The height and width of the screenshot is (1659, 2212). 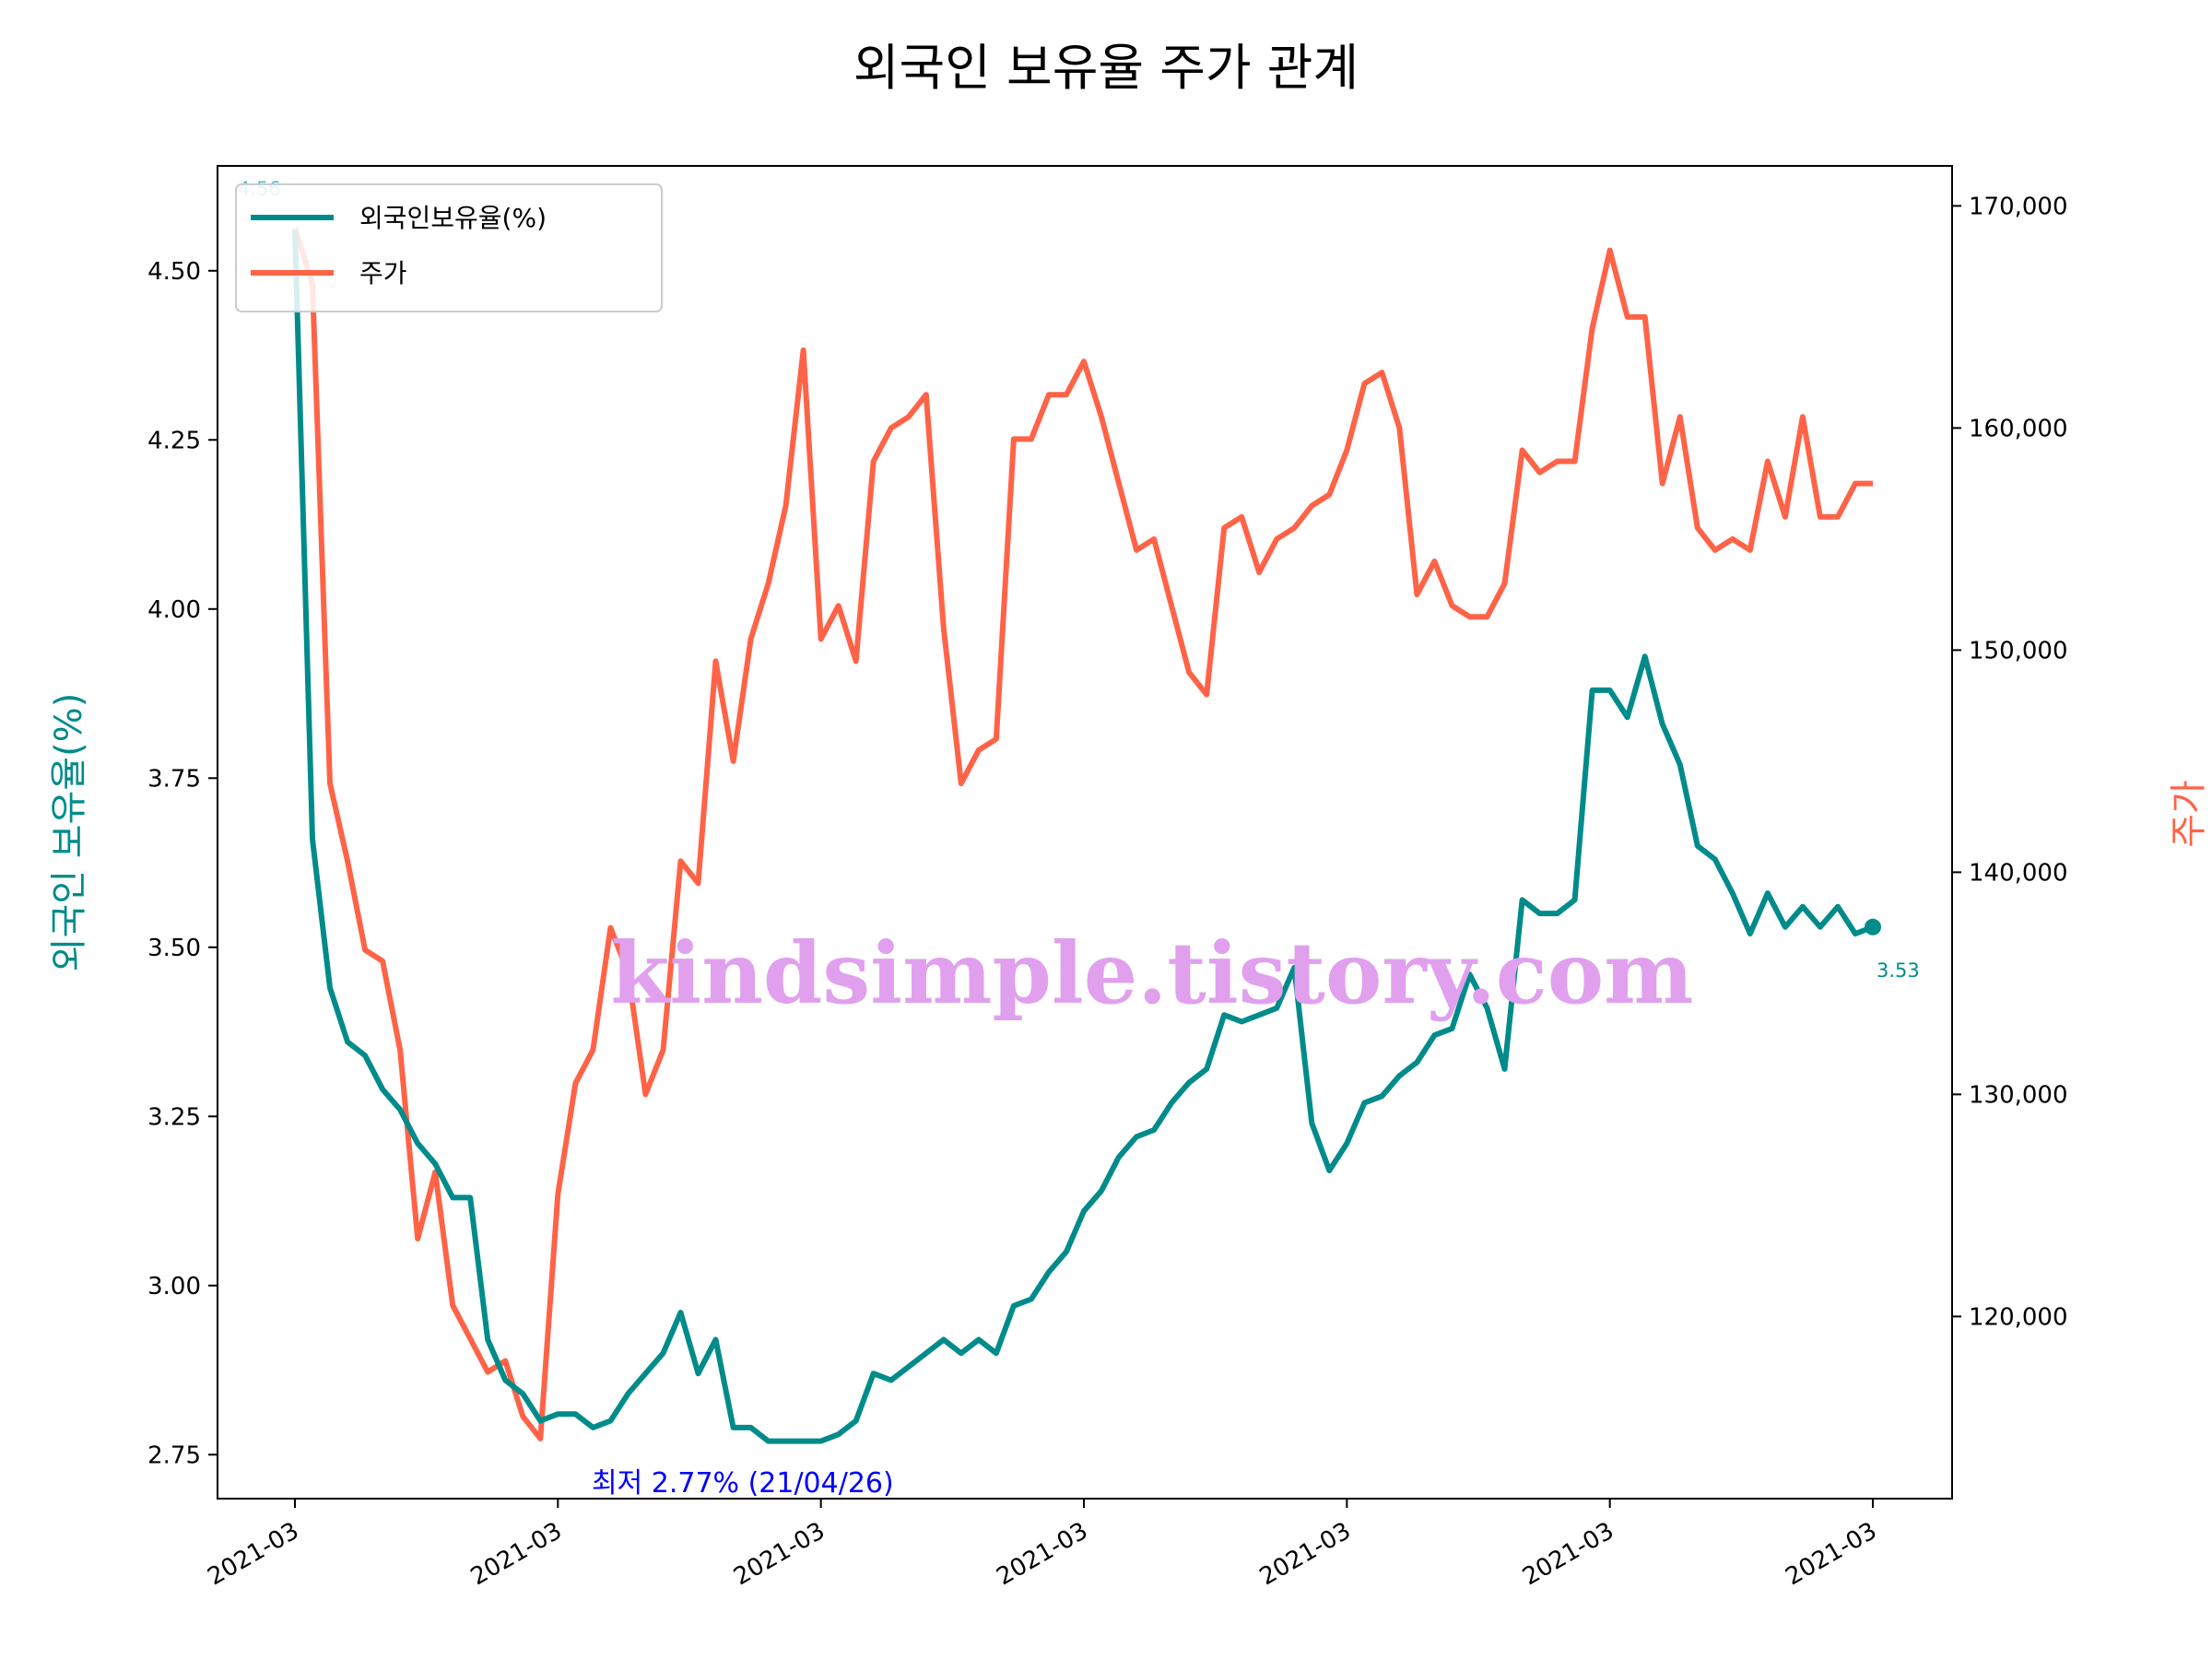 I want to click on legend-label: 주가, so click(x=383, y=273).